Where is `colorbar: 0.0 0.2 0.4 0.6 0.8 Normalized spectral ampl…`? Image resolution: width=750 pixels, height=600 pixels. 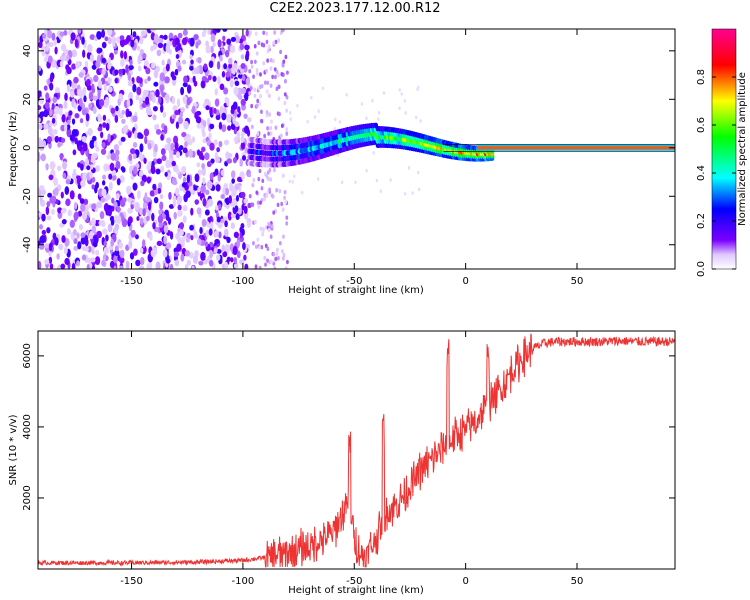 colorbar: 0.0 0.2 0.4 0.6 0.8 Normalized spectral ampl… is located at coordinates (722, 152).